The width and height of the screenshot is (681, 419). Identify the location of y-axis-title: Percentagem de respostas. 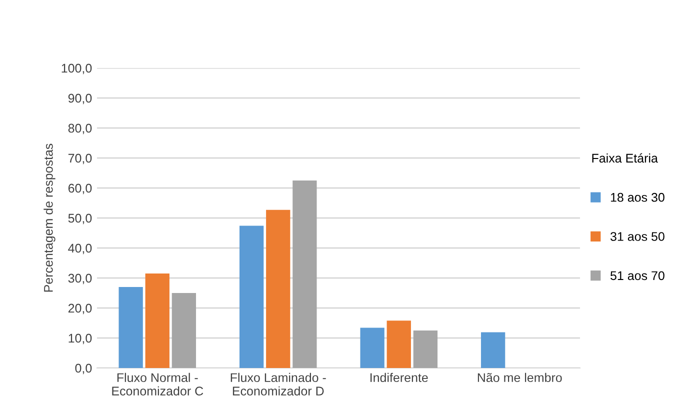
(50, 218).